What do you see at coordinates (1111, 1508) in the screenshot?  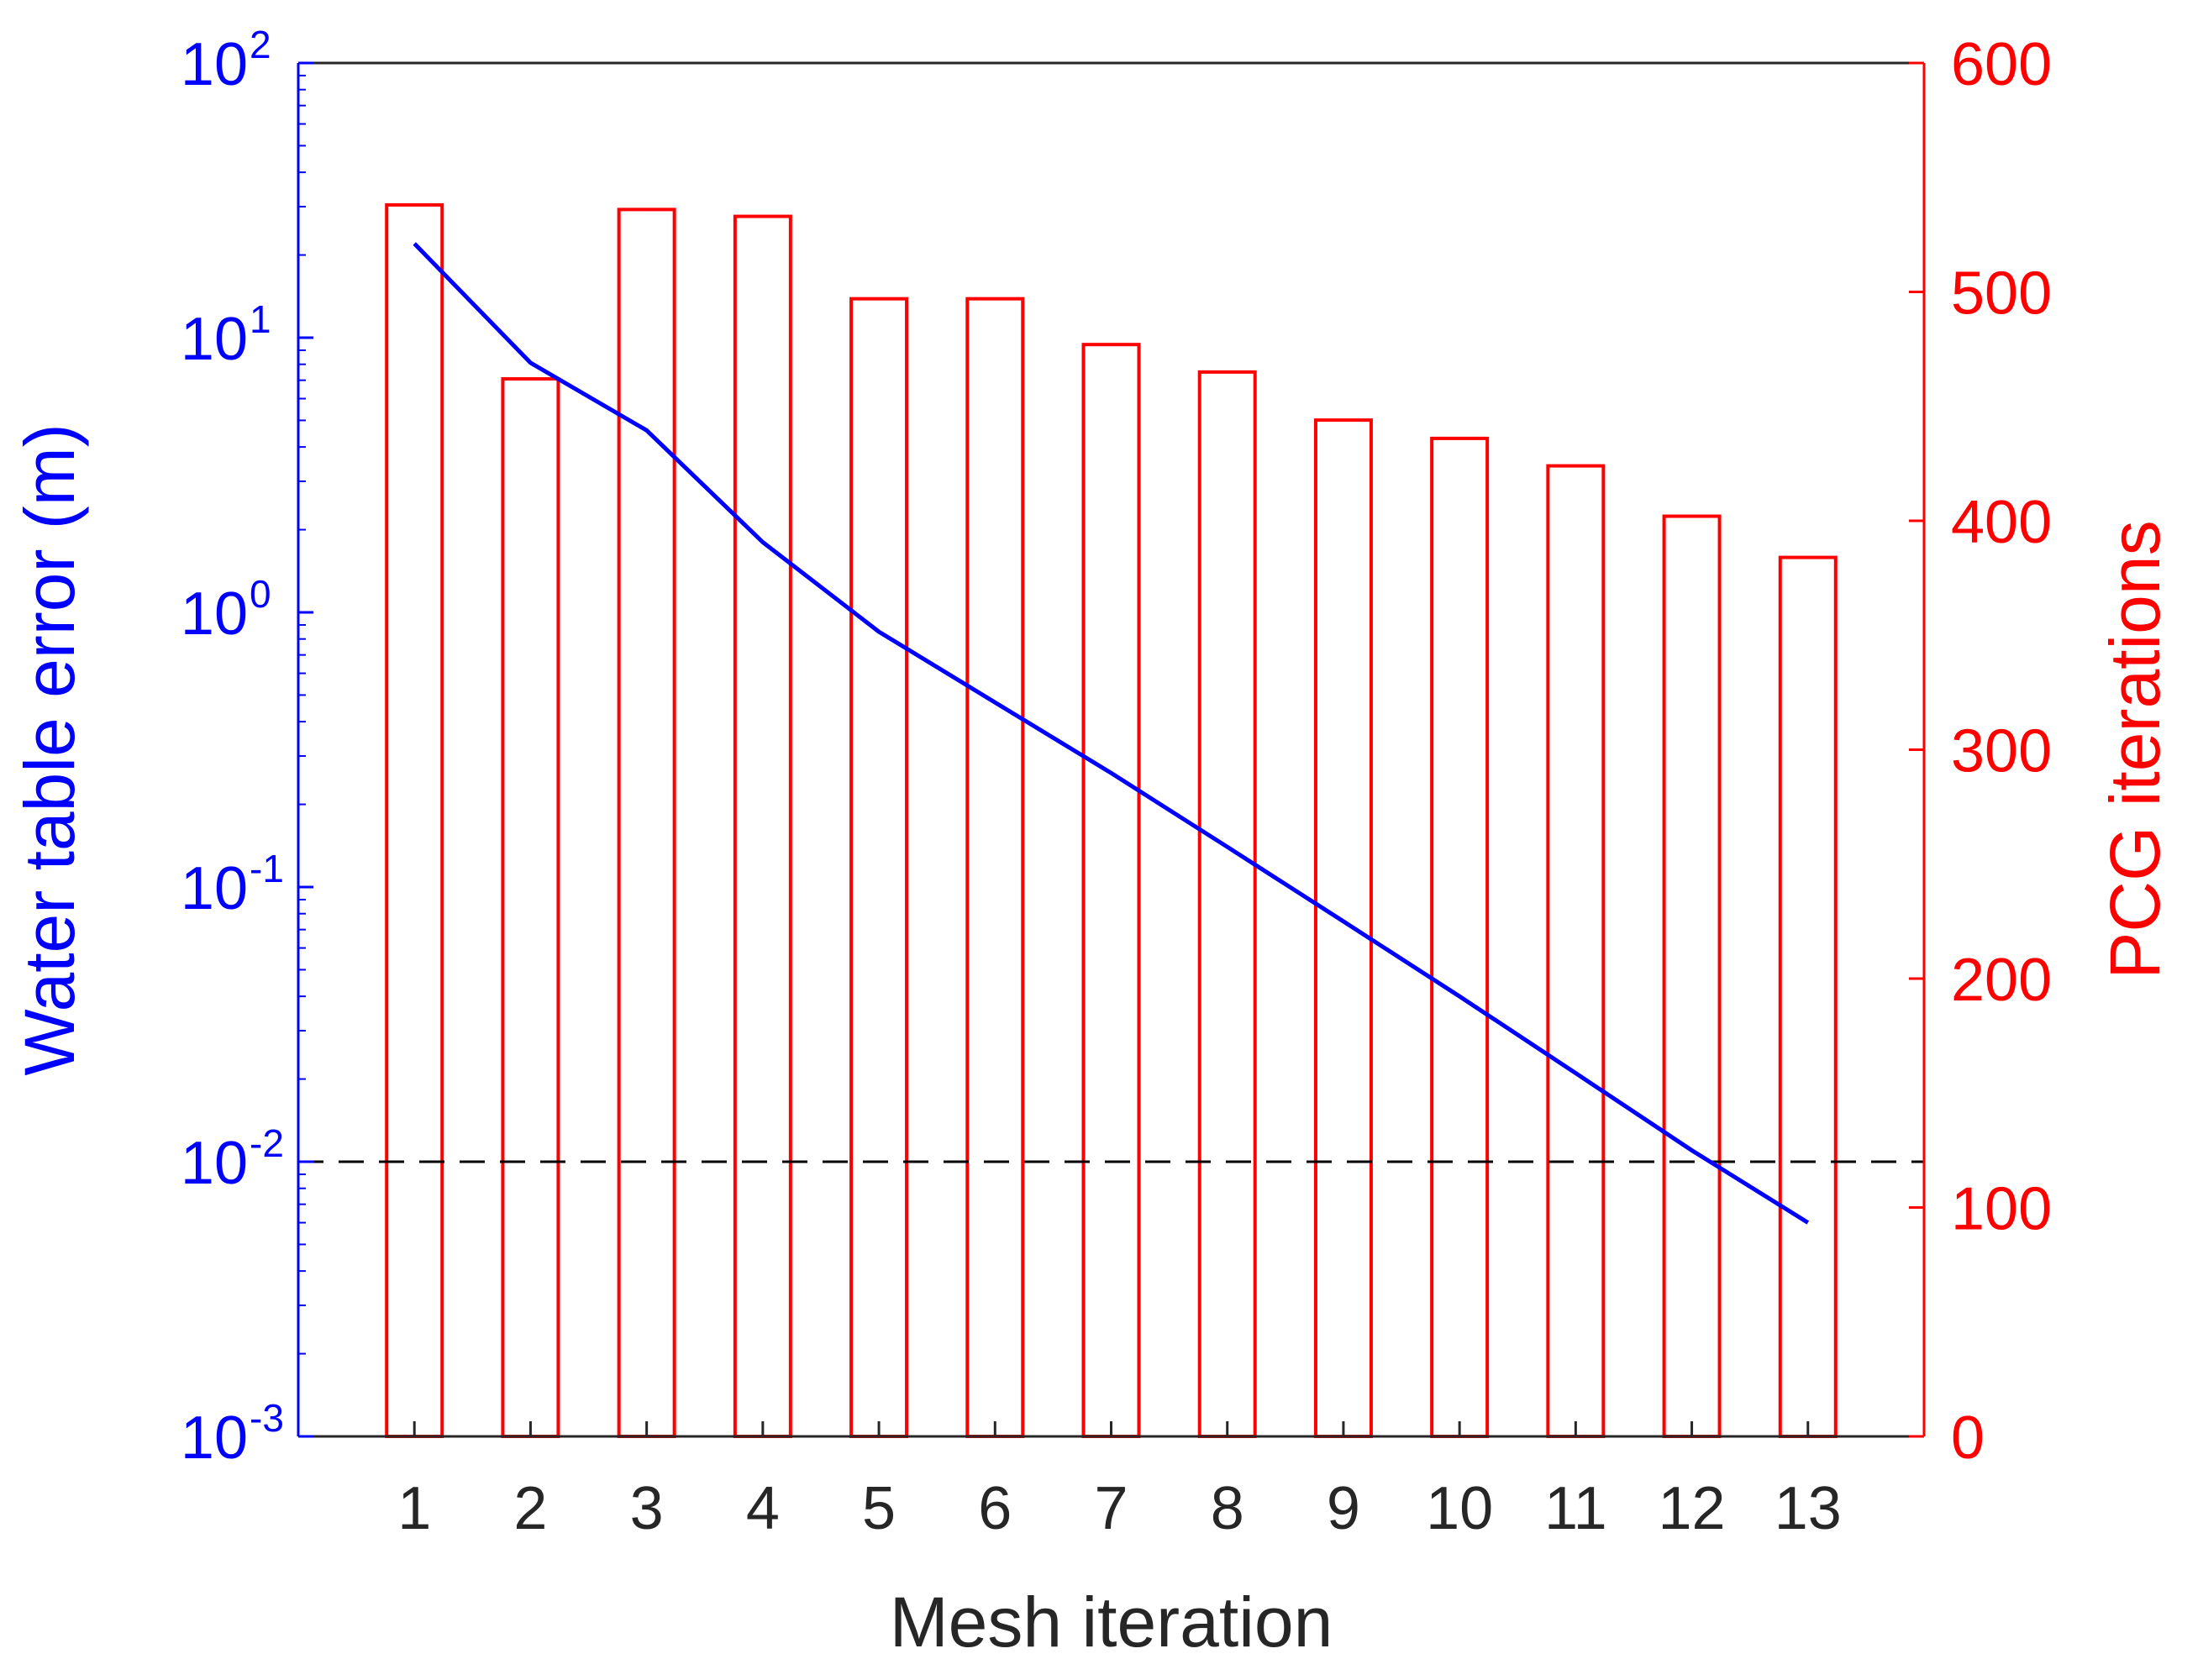 I see `x-tick-label: 7` at bounding box center [1111, 1508].